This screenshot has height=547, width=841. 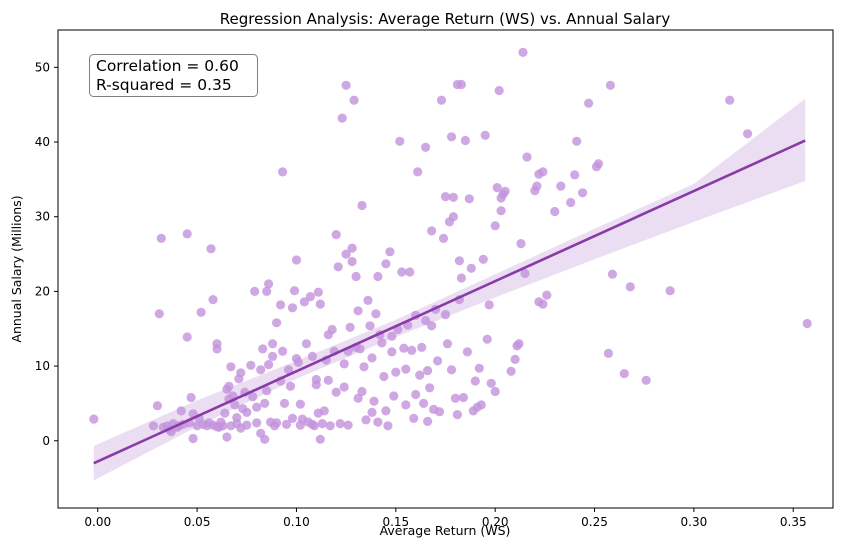 I want to click on stats-annotation: Correlation = 0.60 R-squared = 0.35, so click(x=173, y=75).